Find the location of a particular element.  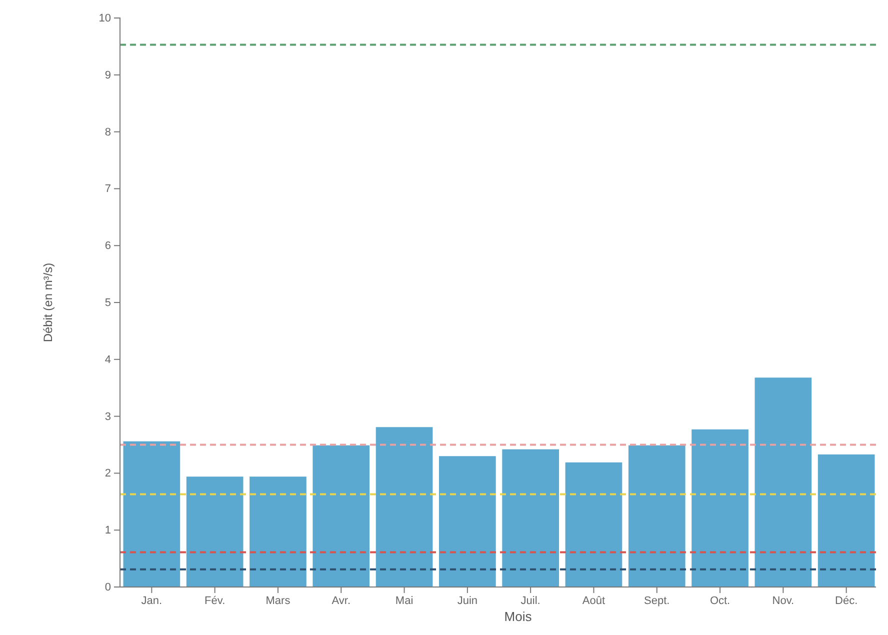

y-tick-label: 8 is located at coordinates (107, 132).